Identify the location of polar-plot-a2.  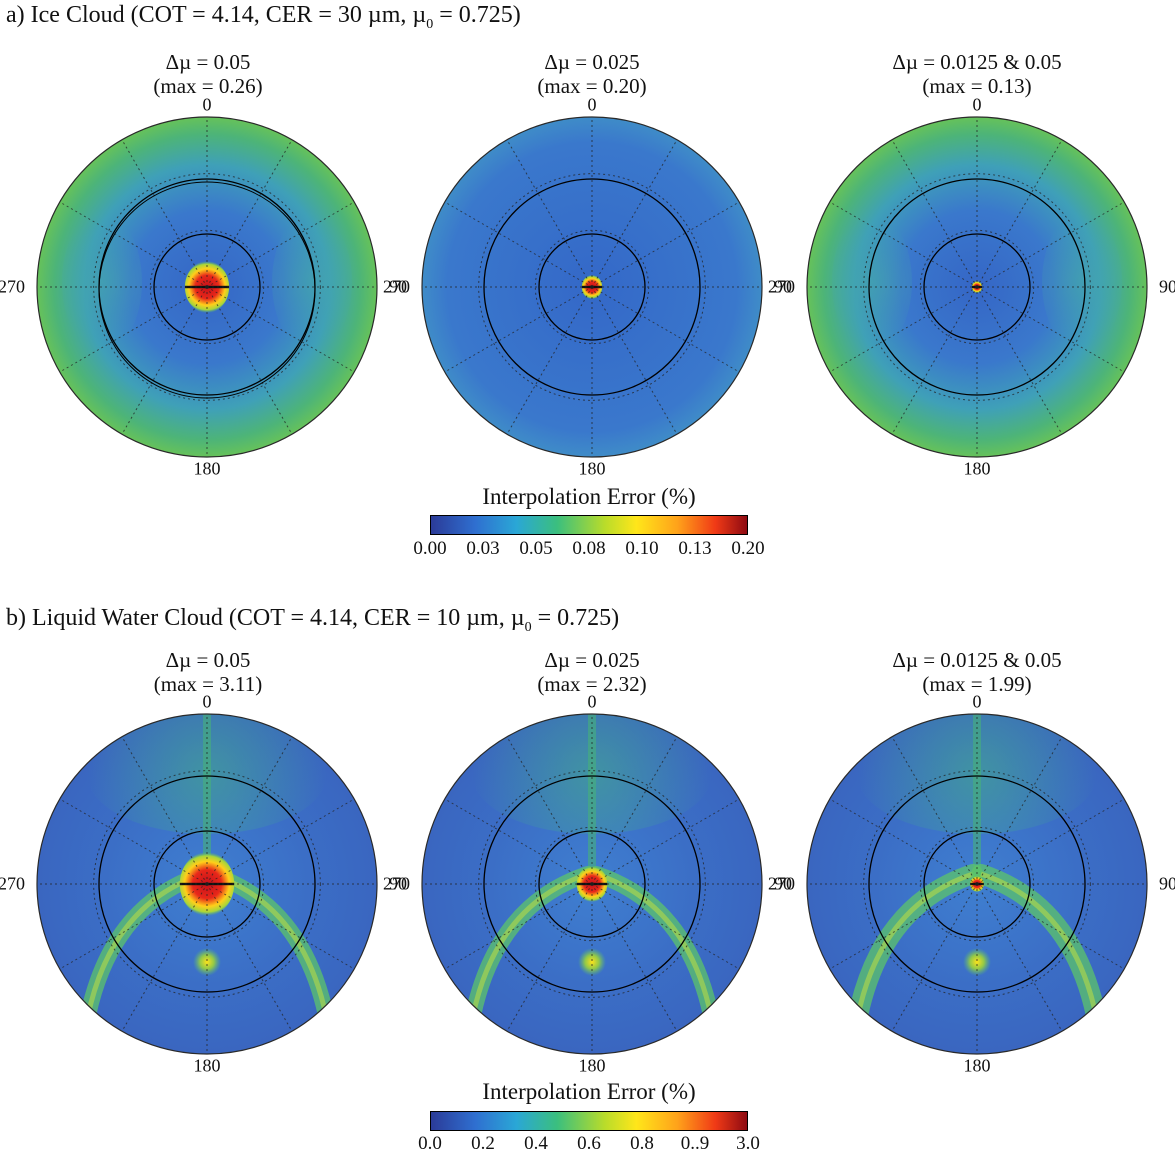
(592, 287).